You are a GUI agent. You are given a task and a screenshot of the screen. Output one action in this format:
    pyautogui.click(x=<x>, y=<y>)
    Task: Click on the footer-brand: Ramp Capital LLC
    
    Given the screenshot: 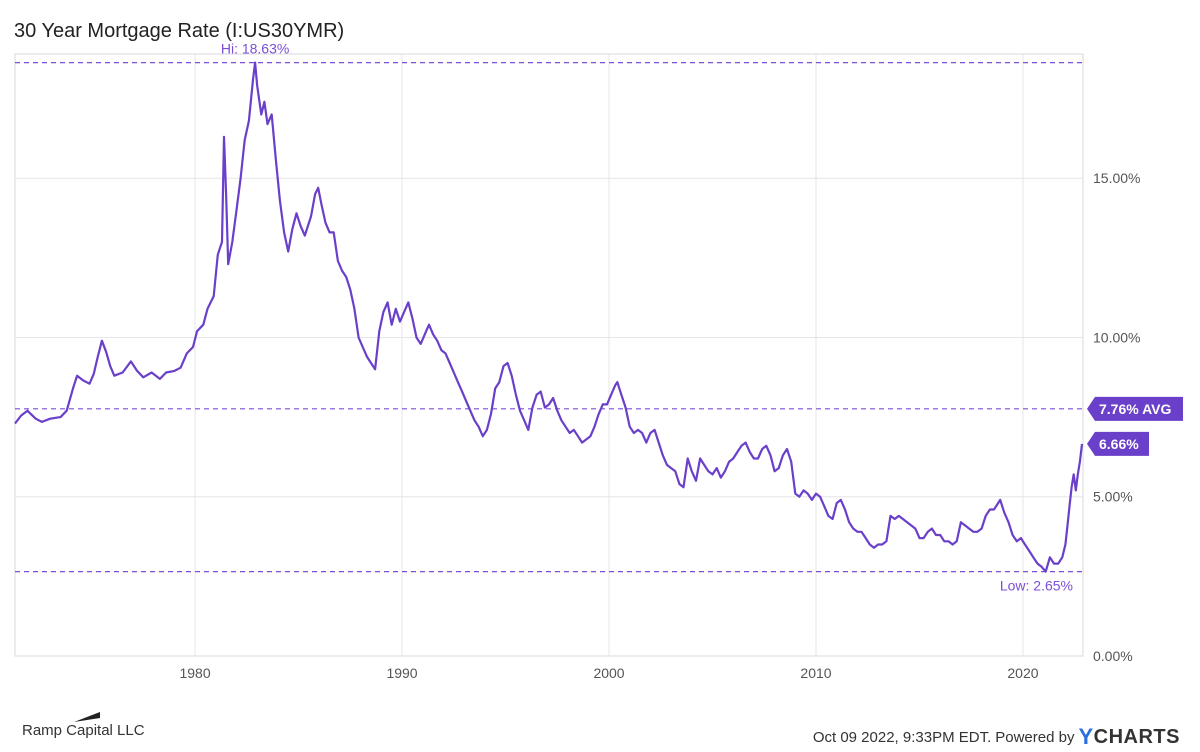 What is the action you would take?
    pyautogui.click(x=83, y=730)
    